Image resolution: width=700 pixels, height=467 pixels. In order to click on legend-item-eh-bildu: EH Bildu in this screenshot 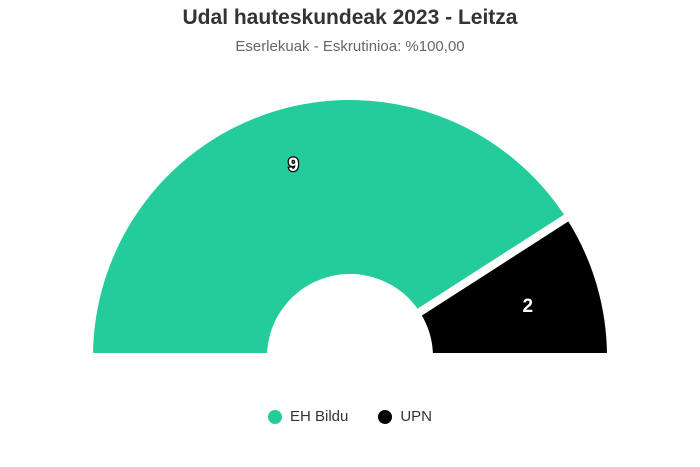, I will do `click(308, 416)`.